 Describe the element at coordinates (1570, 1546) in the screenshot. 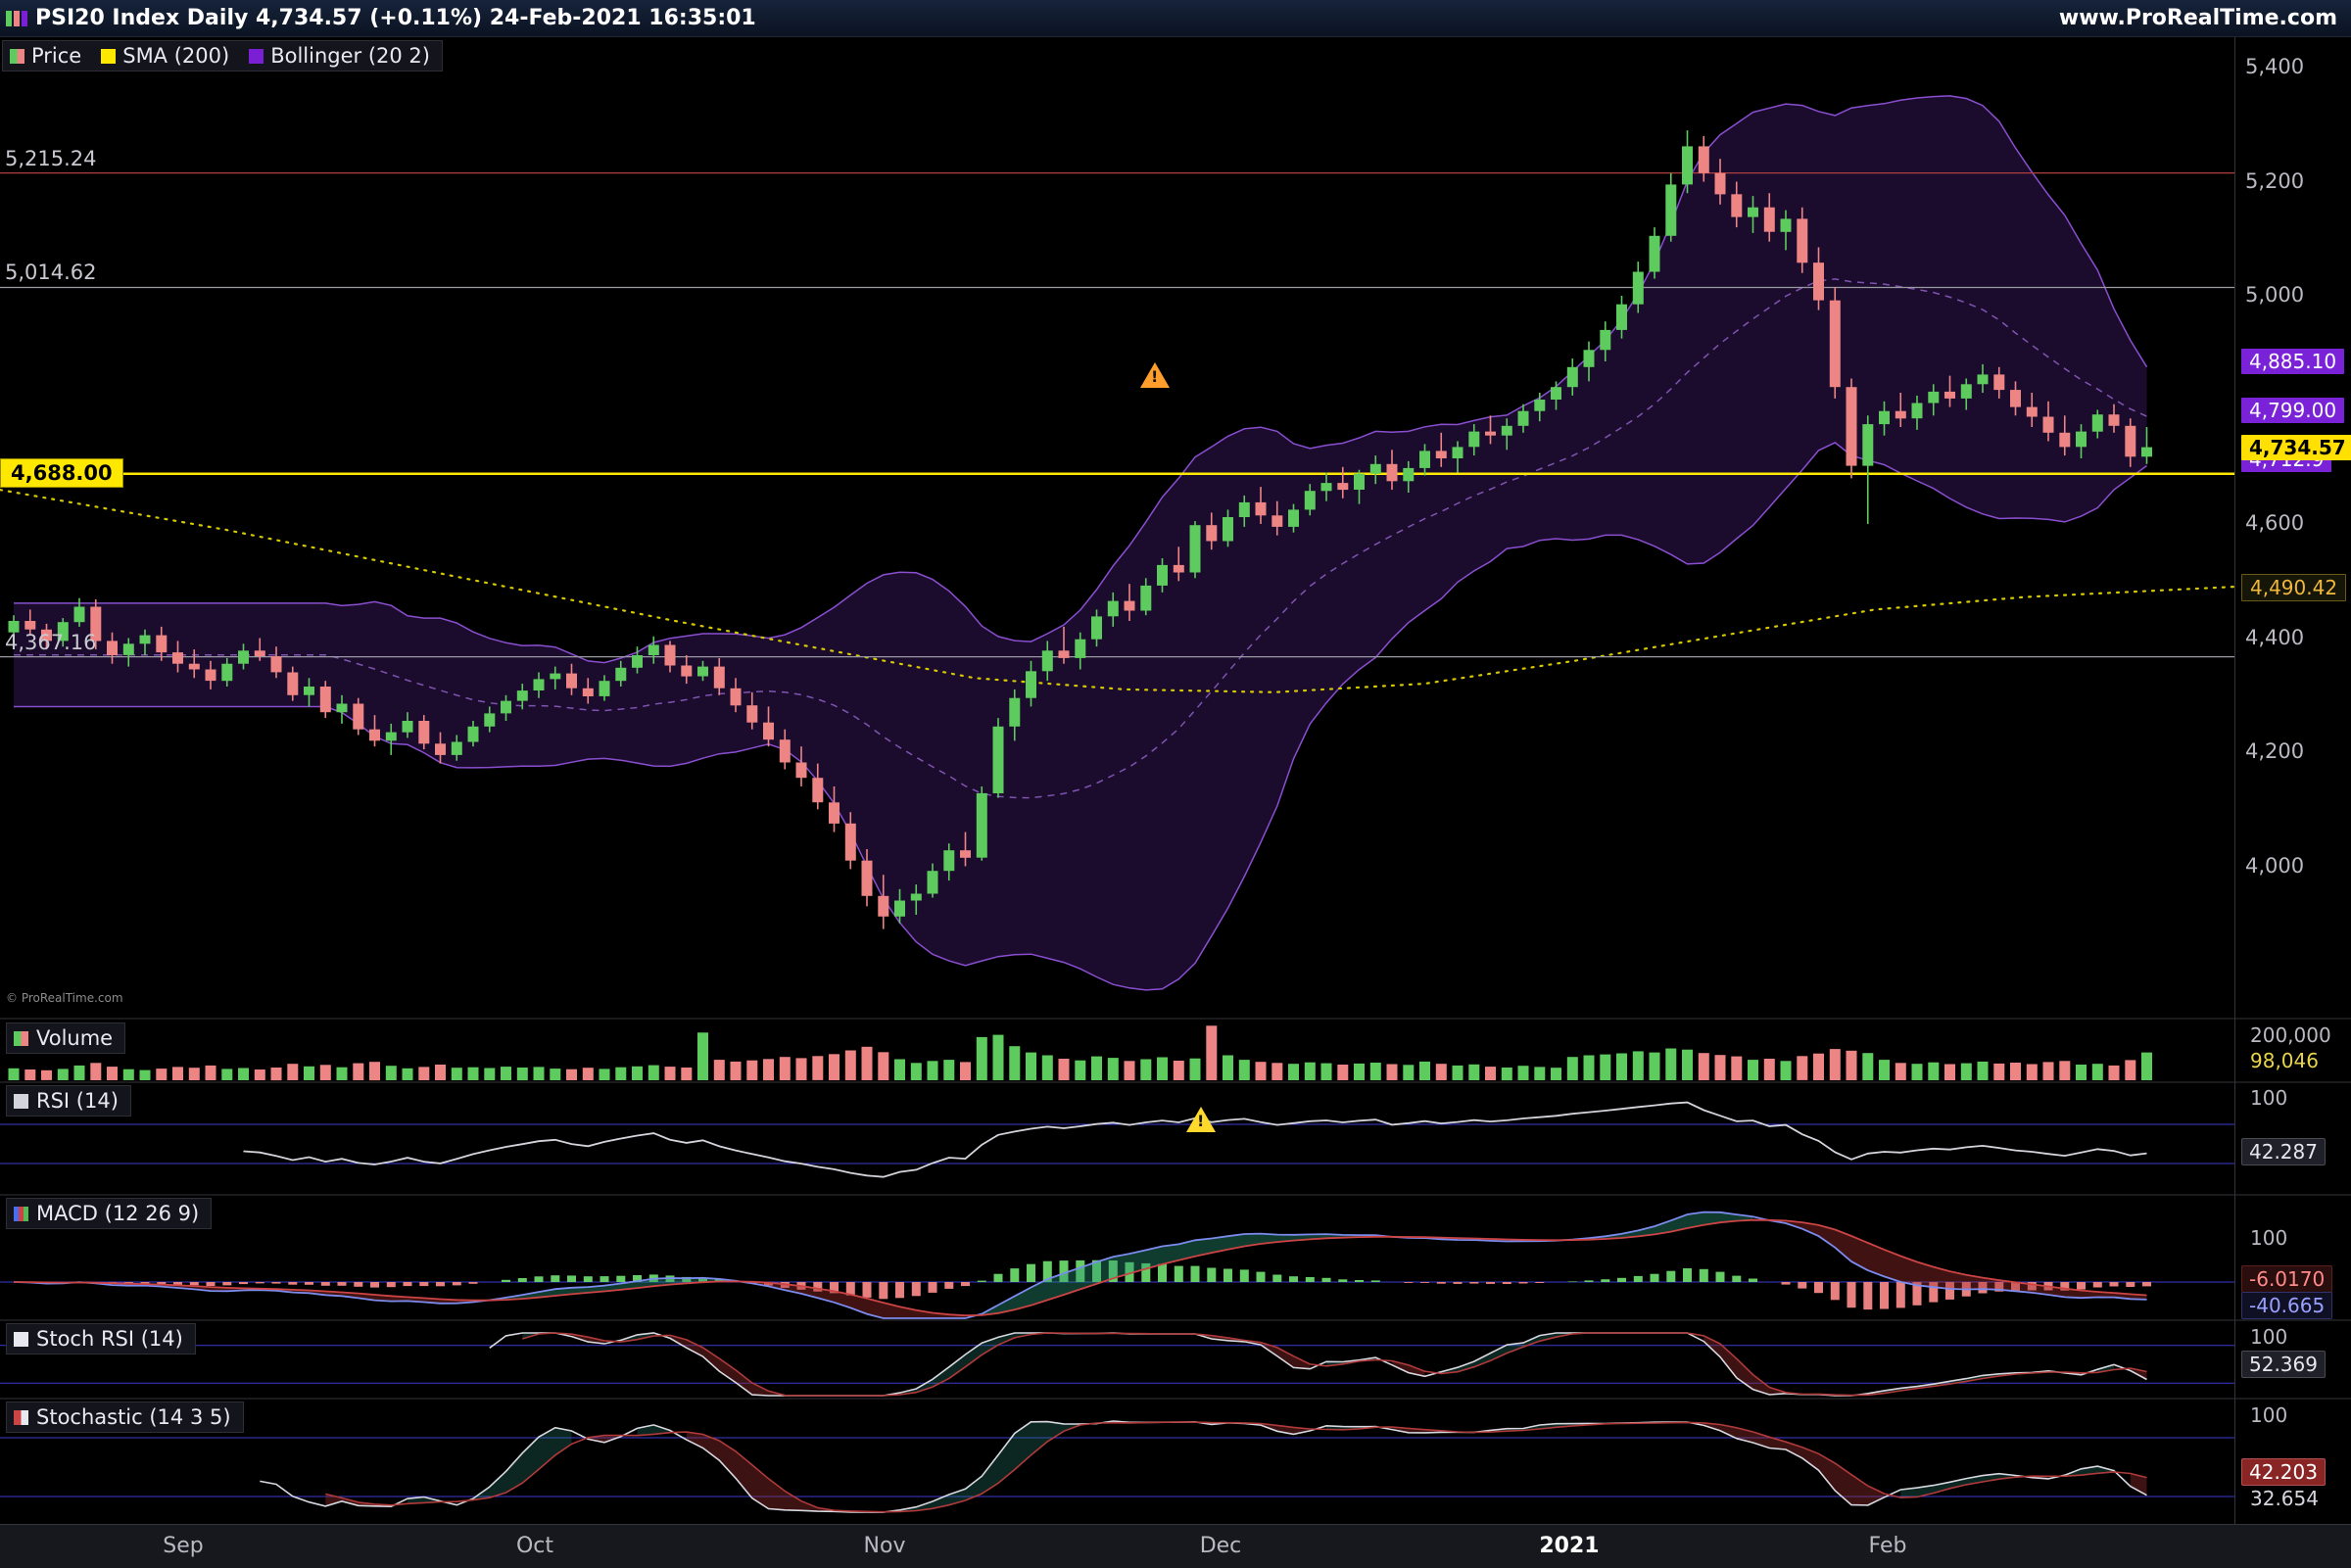

I see `x-axis-label-2021: 2021` at that location.